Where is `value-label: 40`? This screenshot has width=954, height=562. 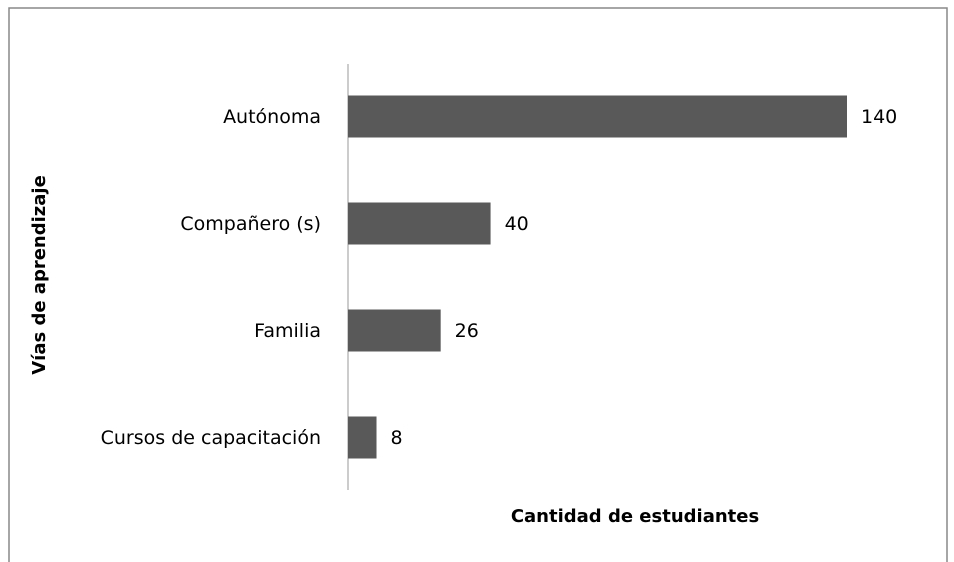 value-label: 40 is located at coordinates (517, 224).